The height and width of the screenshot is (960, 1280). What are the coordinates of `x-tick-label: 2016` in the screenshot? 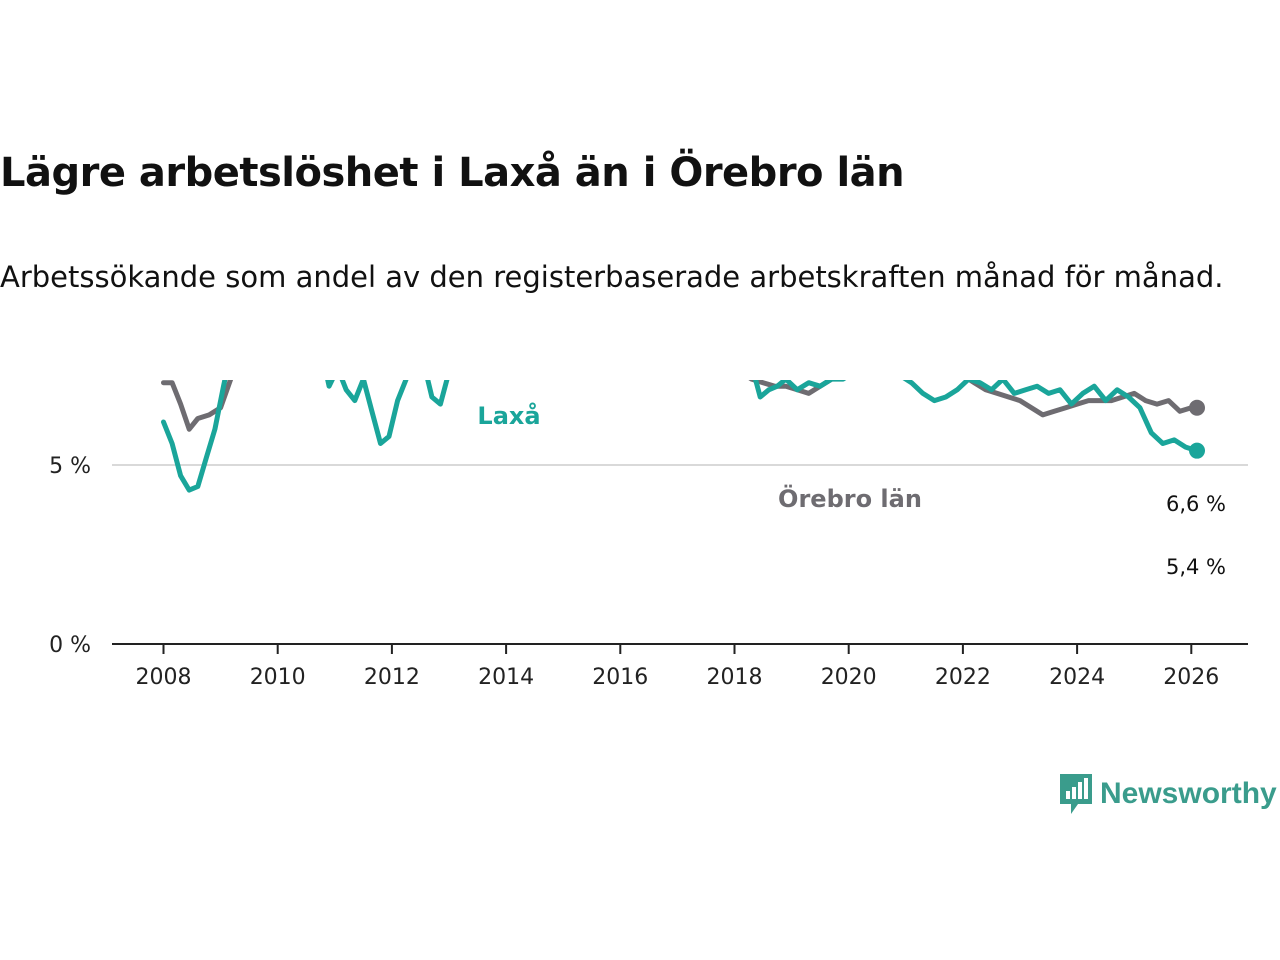 It's located at (620, 677).